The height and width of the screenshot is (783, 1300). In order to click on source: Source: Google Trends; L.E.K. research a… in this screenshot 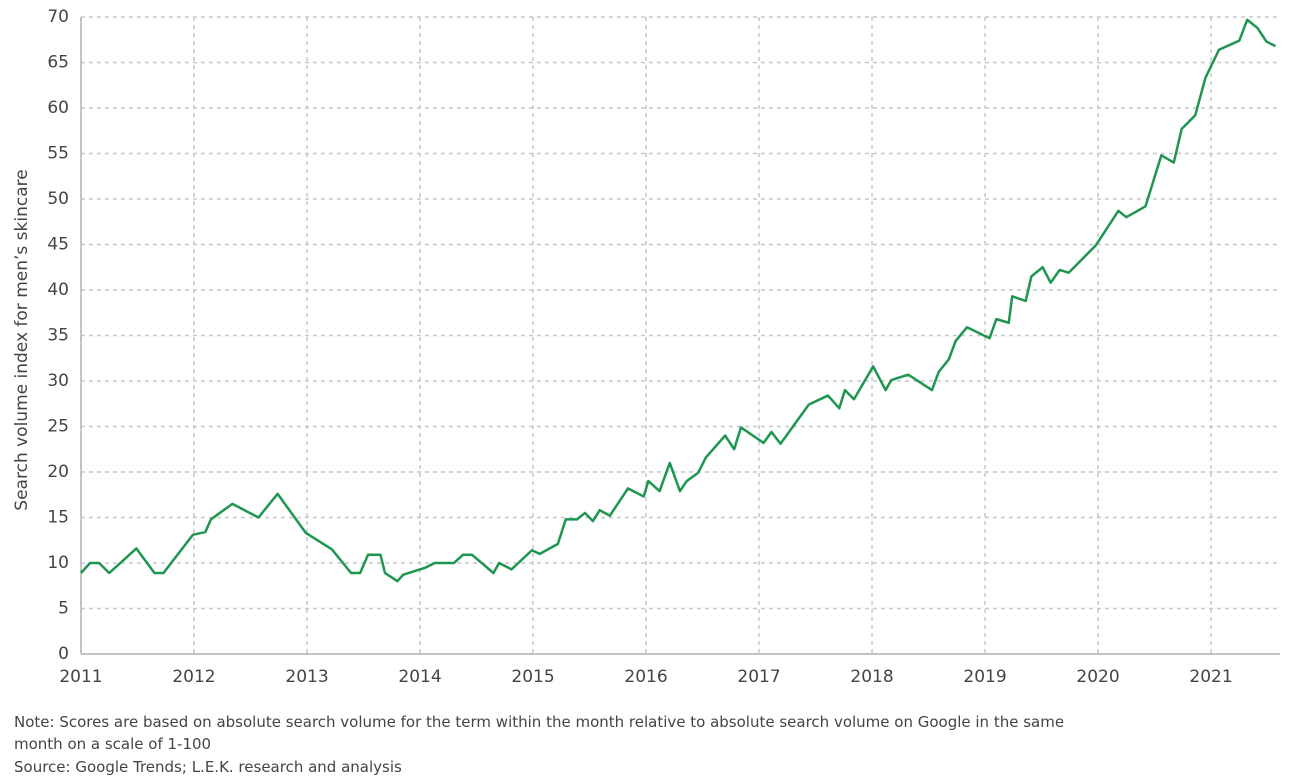, I will do `click(208, 767)`.